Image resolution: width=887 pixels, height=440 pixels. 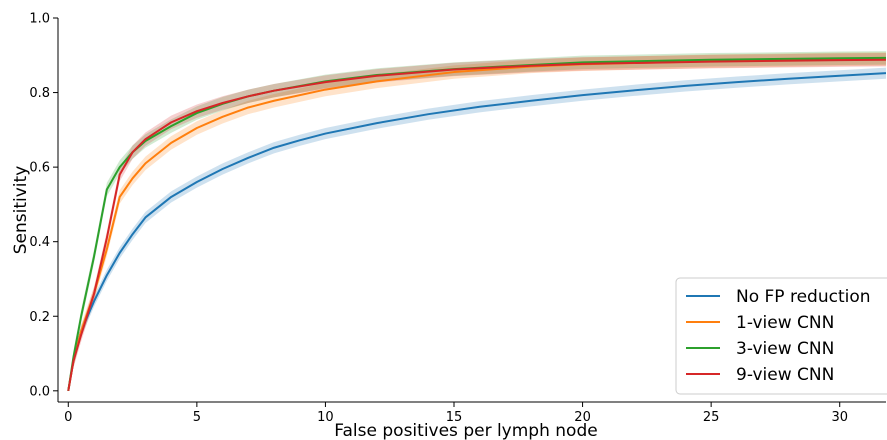 What do you see at coordinates (785, 375) in the screenshot?
I see `legend-label-9-view-cnn: 9-view CNN` at bounding box center [785, 375].